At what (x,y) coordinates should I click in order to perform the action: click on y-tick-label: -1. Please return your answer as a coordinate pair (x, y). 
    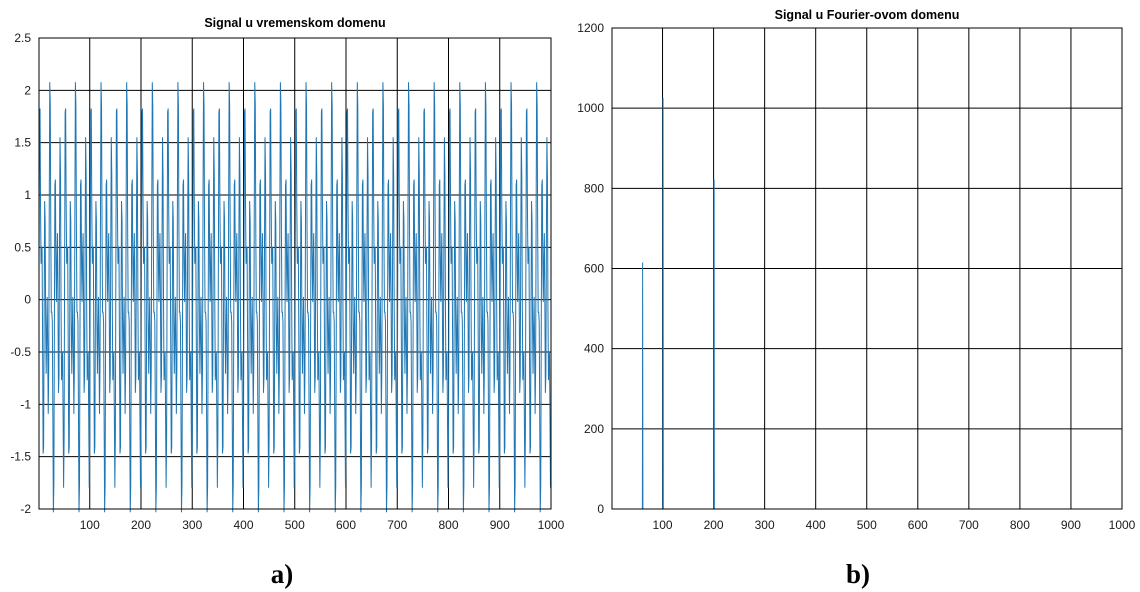
    Looking at the image, I should click on (25, 404).